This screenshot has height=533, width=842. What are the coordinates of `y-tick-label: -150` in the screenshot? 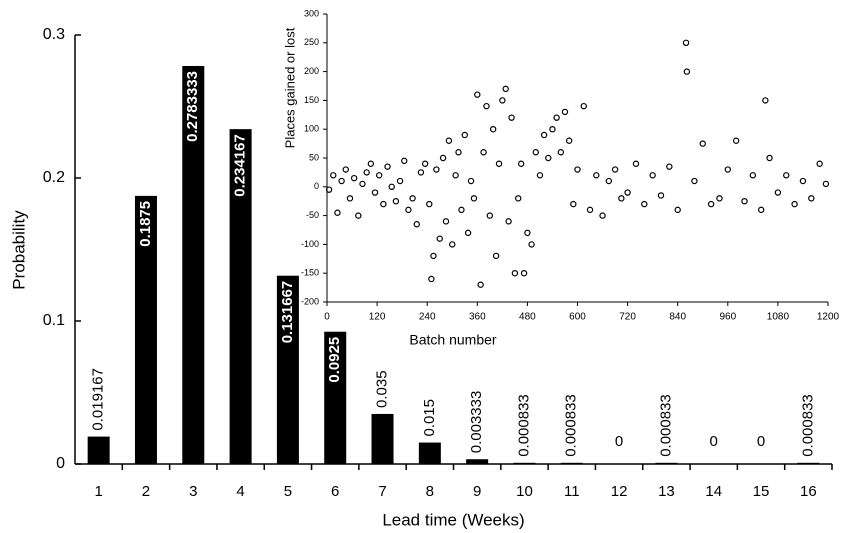 It's located at (310, 273).